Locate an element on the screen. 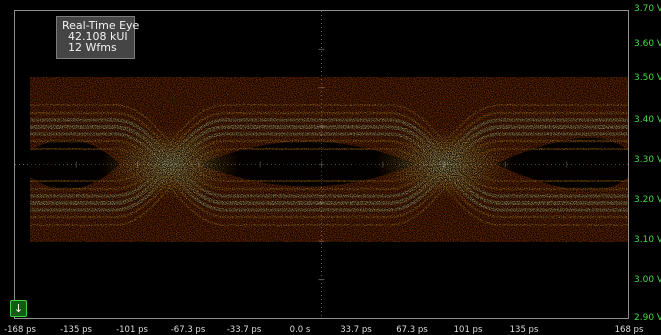  channel-ground-icon: ↓ is located at coordinates (18, 308).